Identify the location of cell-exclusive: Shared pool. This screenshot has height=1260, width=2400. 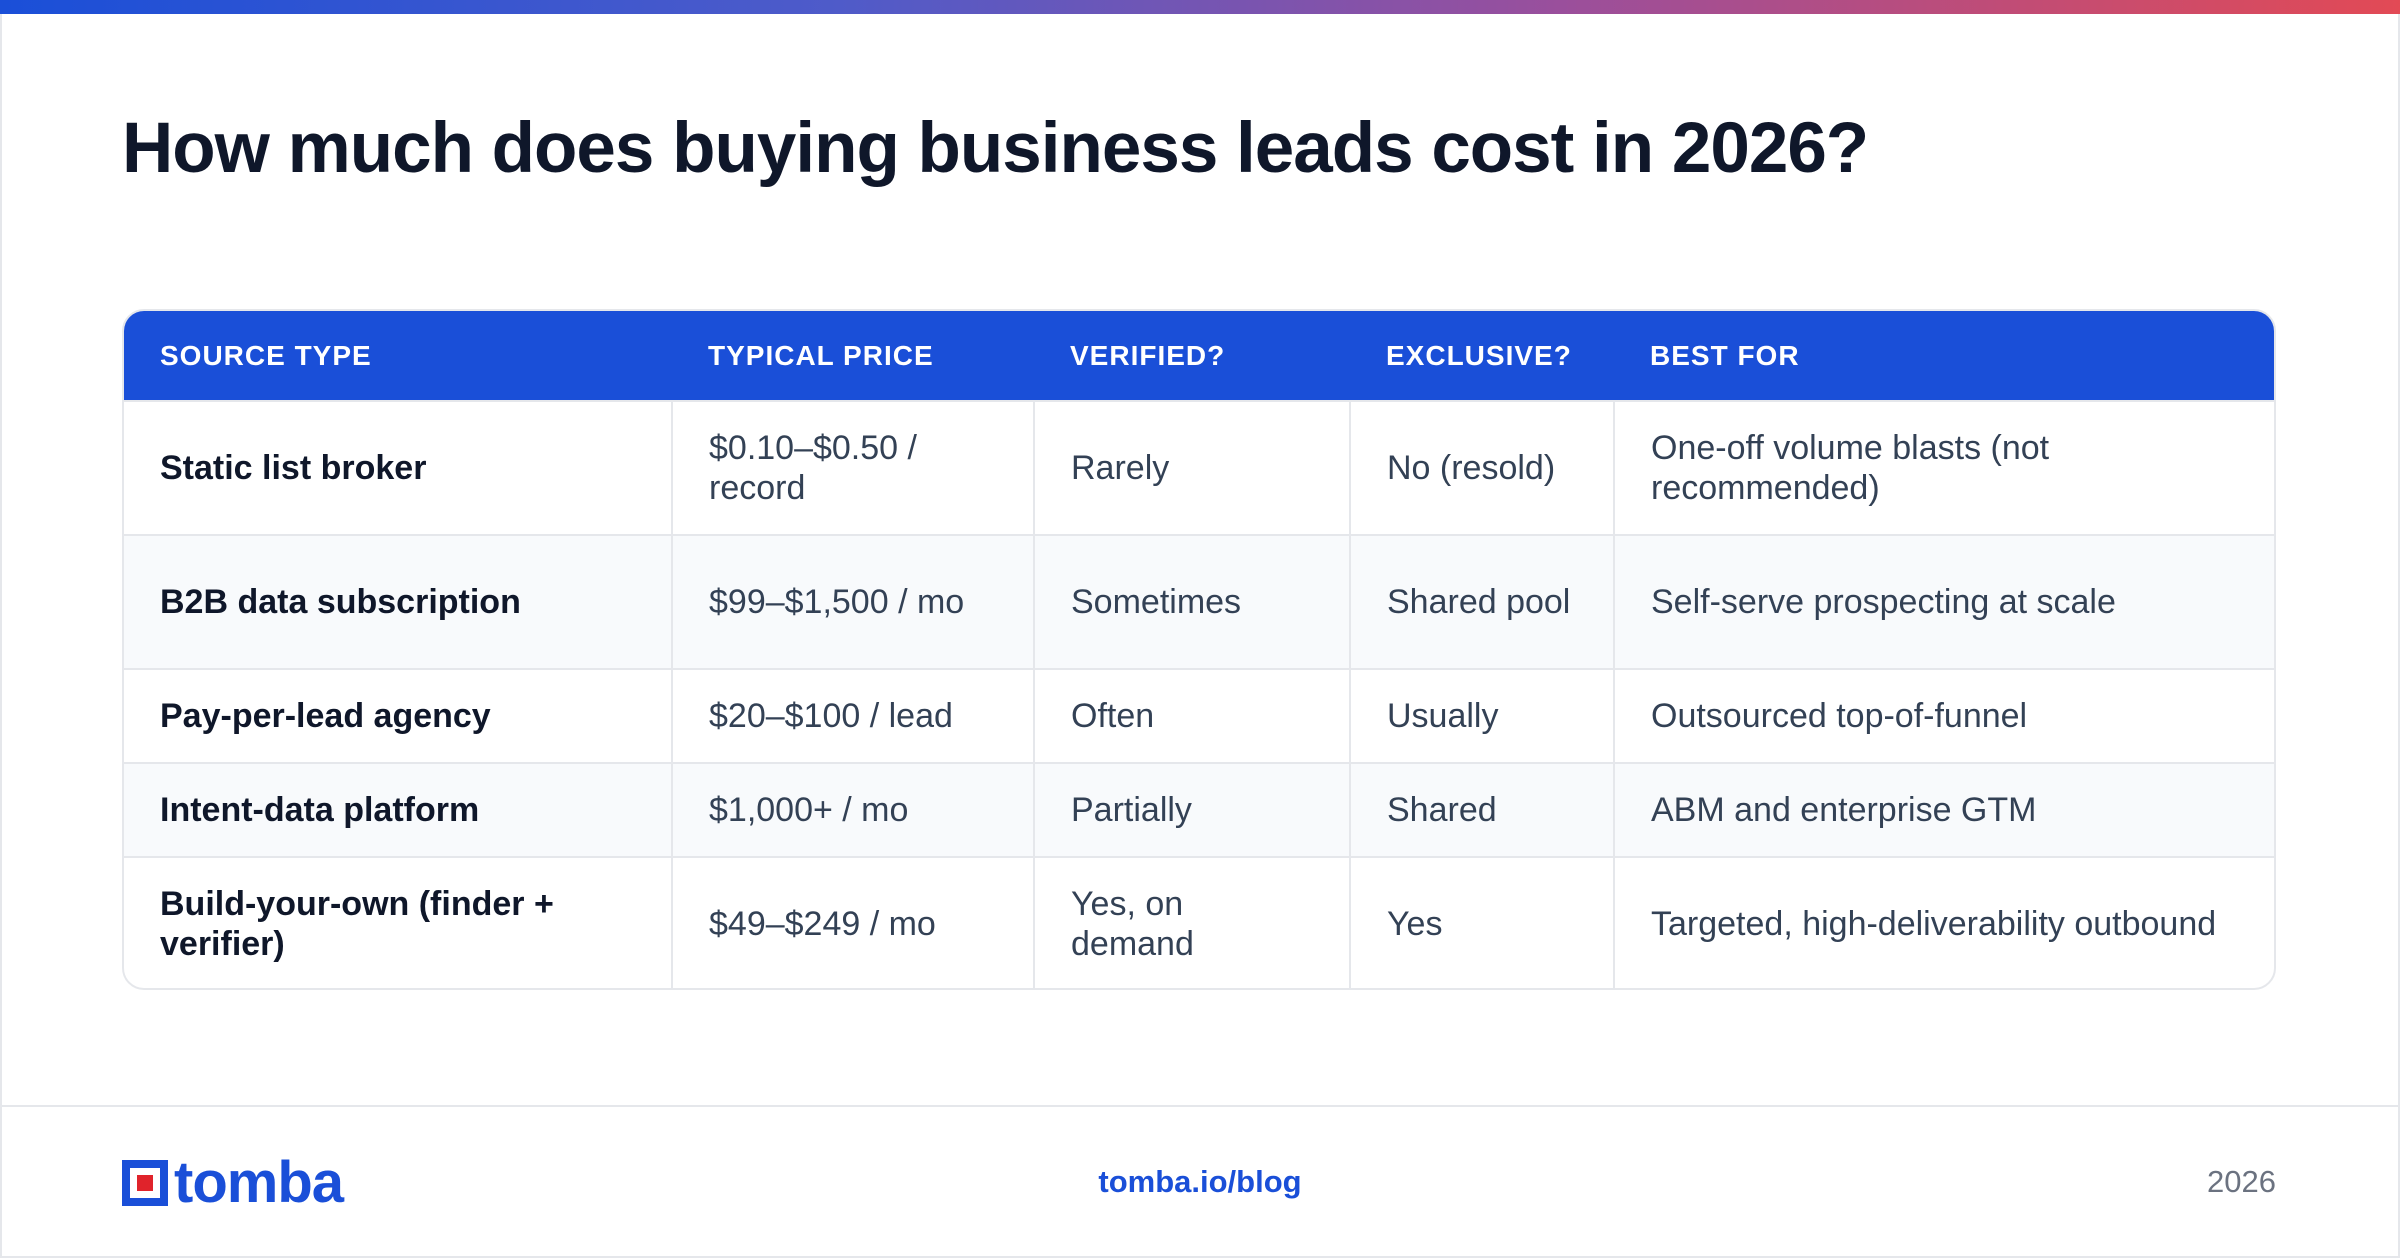
(1482, 601).